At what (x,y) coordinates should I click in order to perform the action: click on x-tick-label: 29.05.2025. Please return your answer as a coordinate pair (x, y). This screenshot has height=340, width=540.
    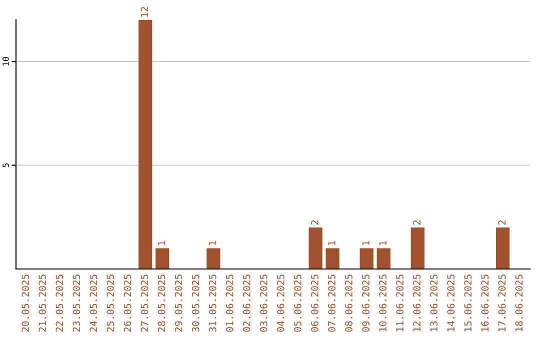
    Looking at the image, I should click on (178, 303).